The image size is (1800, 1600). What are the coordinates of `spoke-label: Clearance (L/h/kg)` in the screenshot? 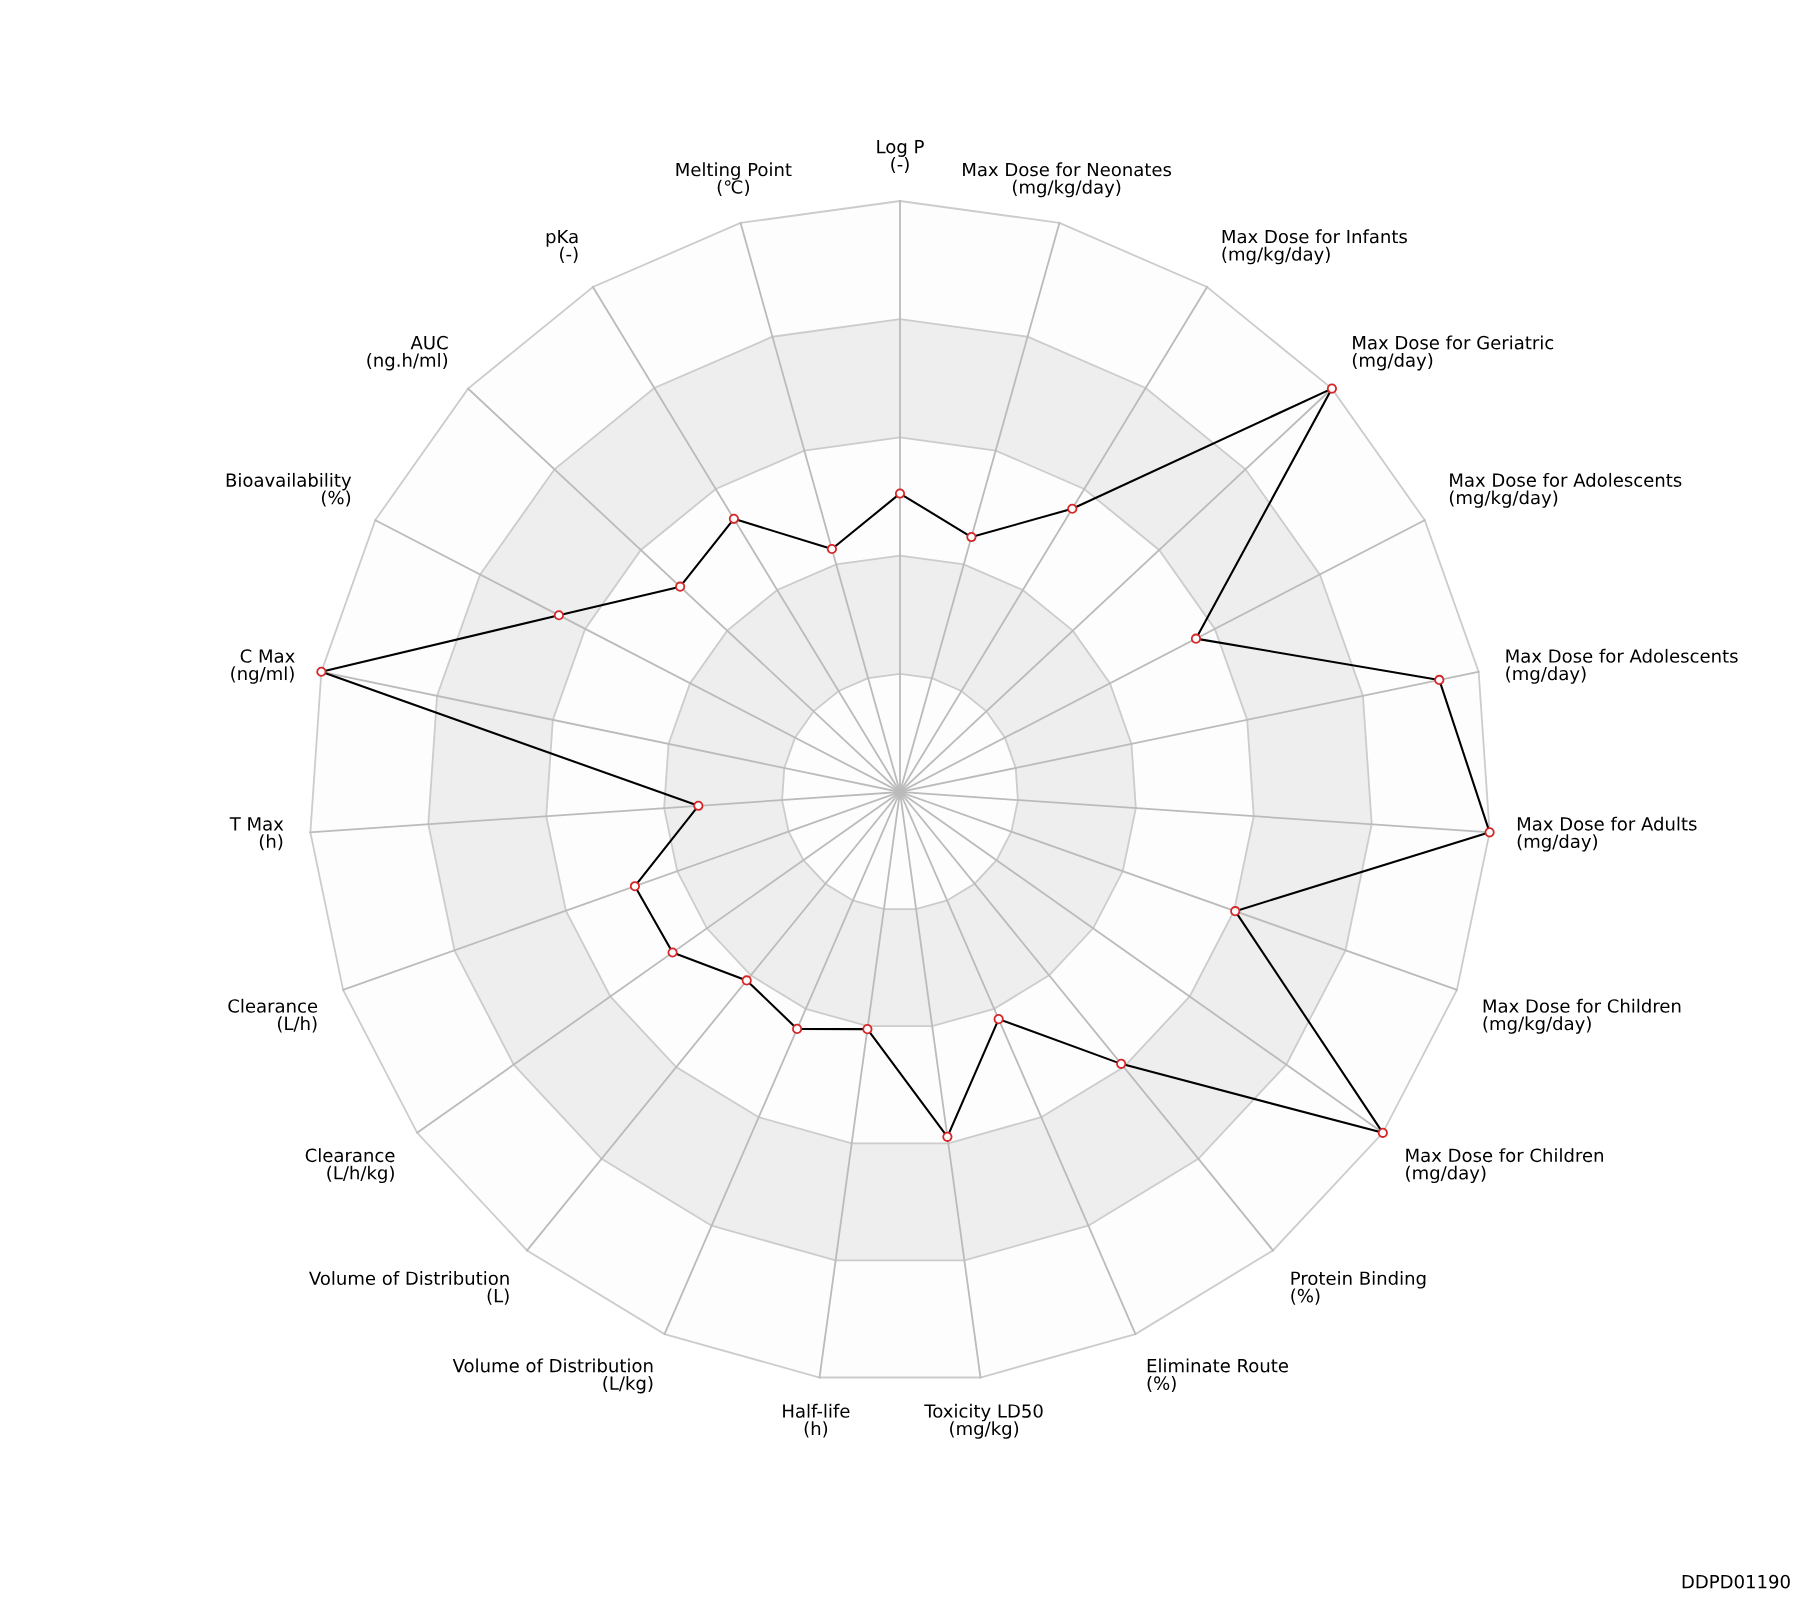 It's located at (350, 1166).